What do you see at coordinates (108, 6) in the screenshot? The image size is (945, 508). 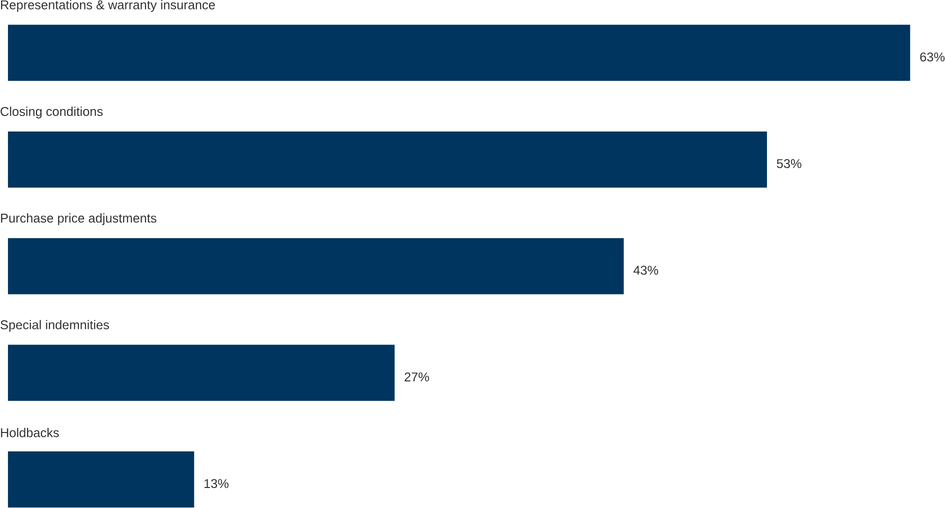 I see `y-tick-label: Representations & warranty insurance` at bounding box center [108, 6].